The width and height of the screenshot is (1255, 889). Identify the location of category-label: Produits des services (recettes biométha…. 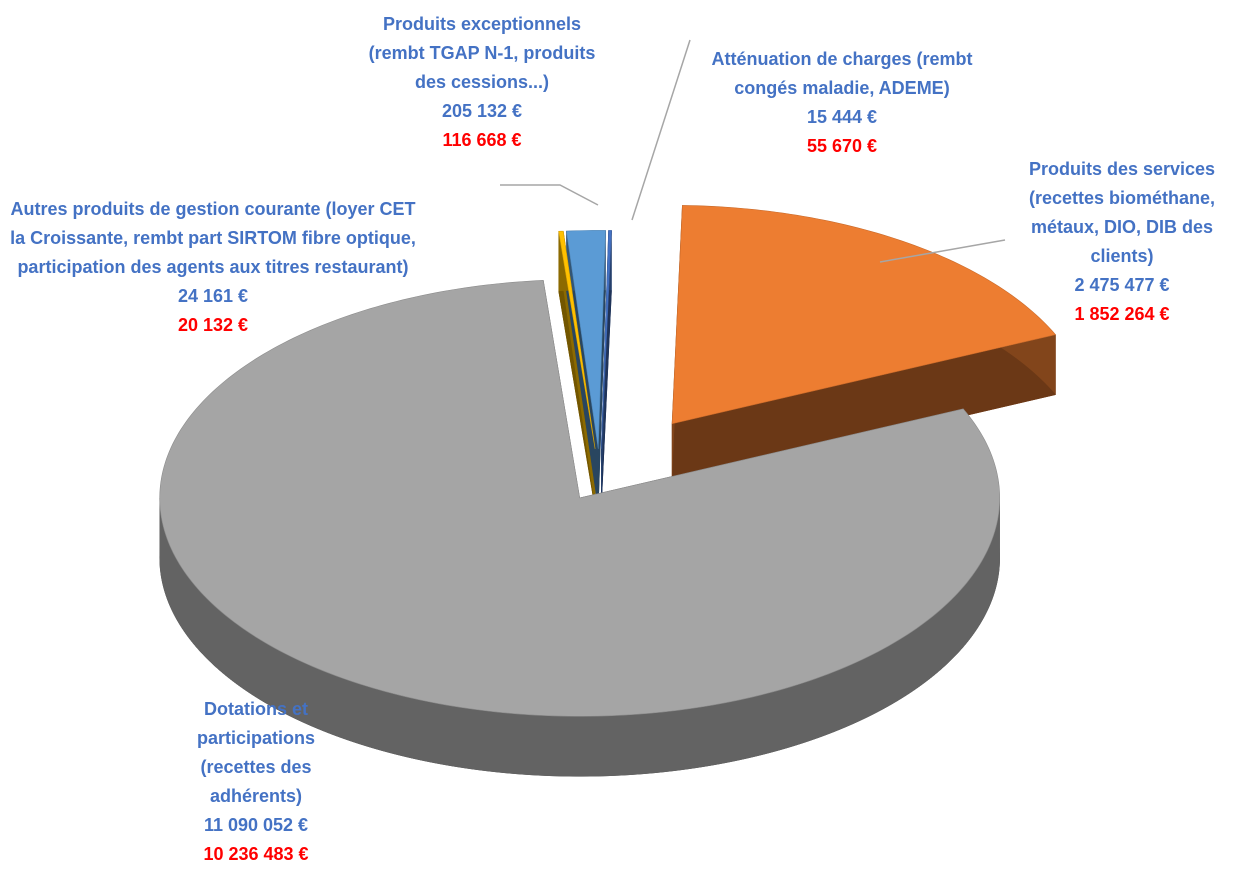
(1122, 212).